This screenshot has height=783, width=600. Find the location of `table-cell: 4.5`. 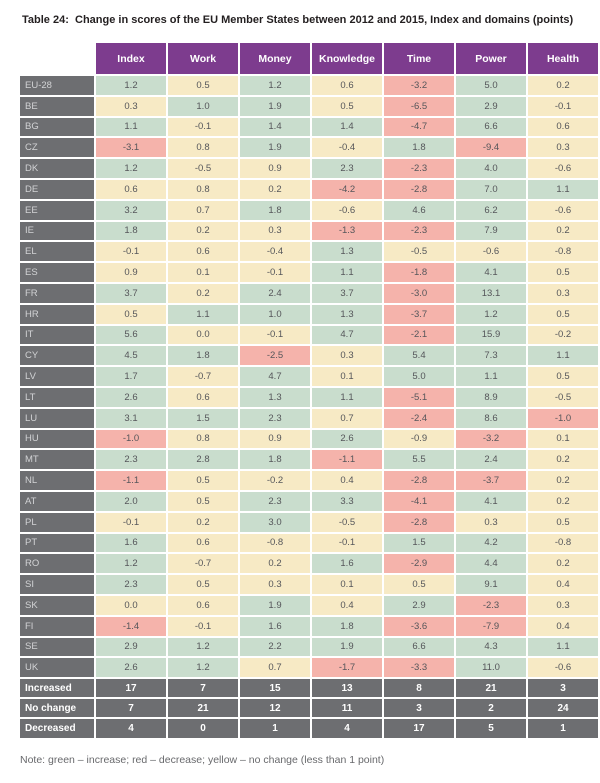

table-cell: 4.5 is located at coordinates (131, 356).